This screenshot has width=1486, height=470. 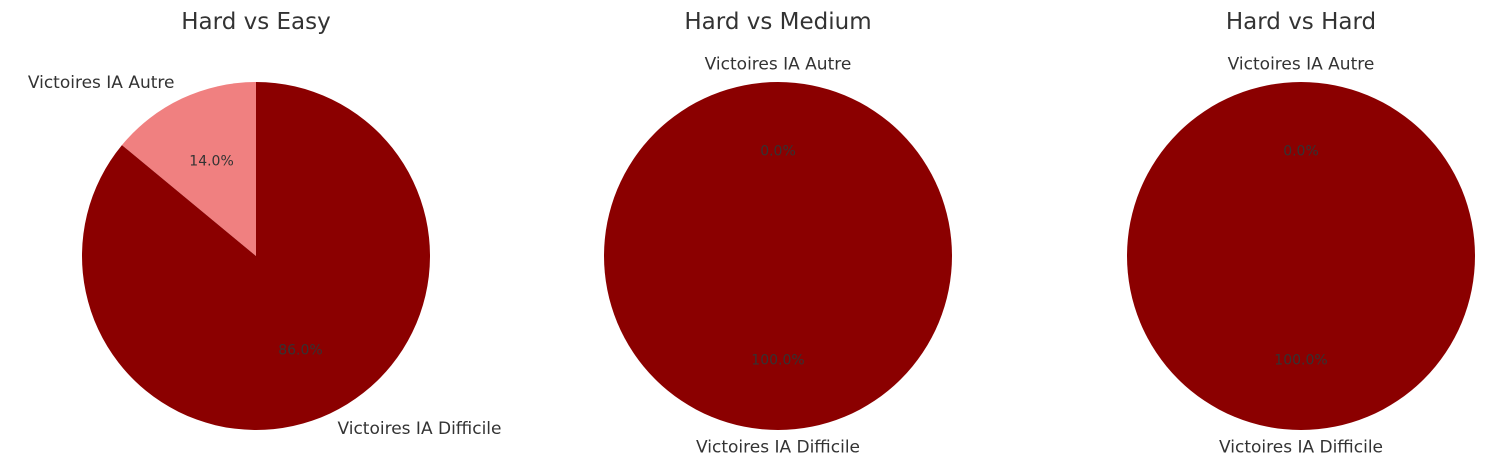 What do you see at coordinates (300, 350) in the screenshot?
I see `slice-percentage: 86.0%` at bounding box center [300, 350].